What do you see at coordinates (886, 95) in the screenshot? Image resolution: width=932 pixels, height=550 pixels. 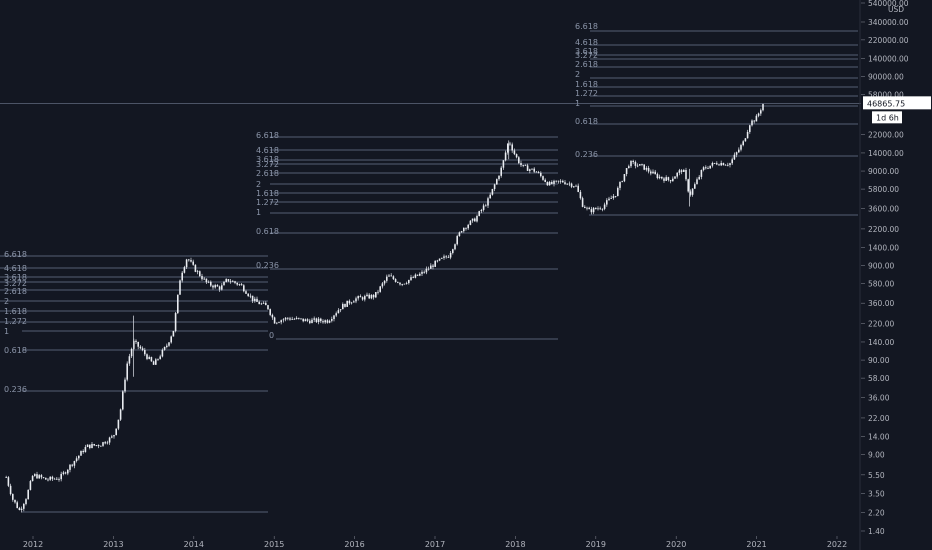 I see `y-tick-label: 58000.00` at bounding box center [886, 95].